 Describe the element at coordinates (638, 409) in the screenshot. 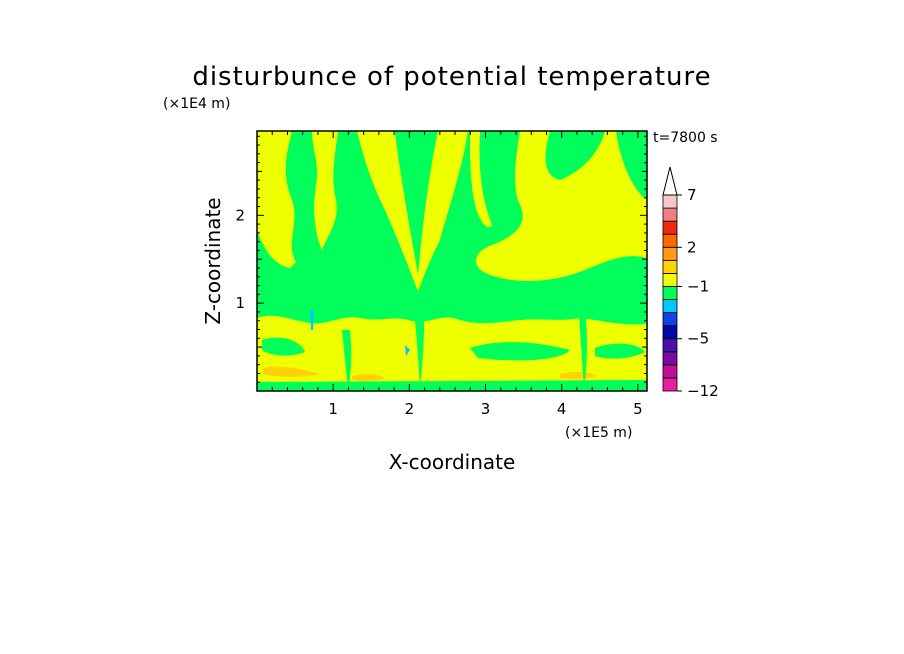

I see `x-tick-label: 5` at that location.